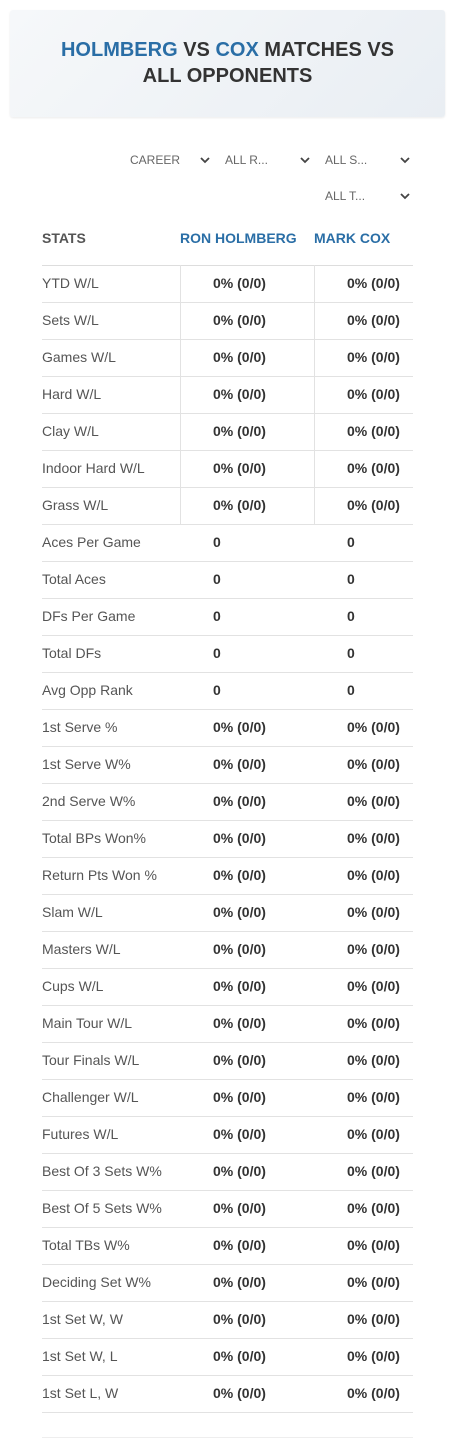  What do you see at coordinates (93, 468) in the screenshot?
I see `stat-label: Indoor Hard W/L` at bounding box center [93, 468].